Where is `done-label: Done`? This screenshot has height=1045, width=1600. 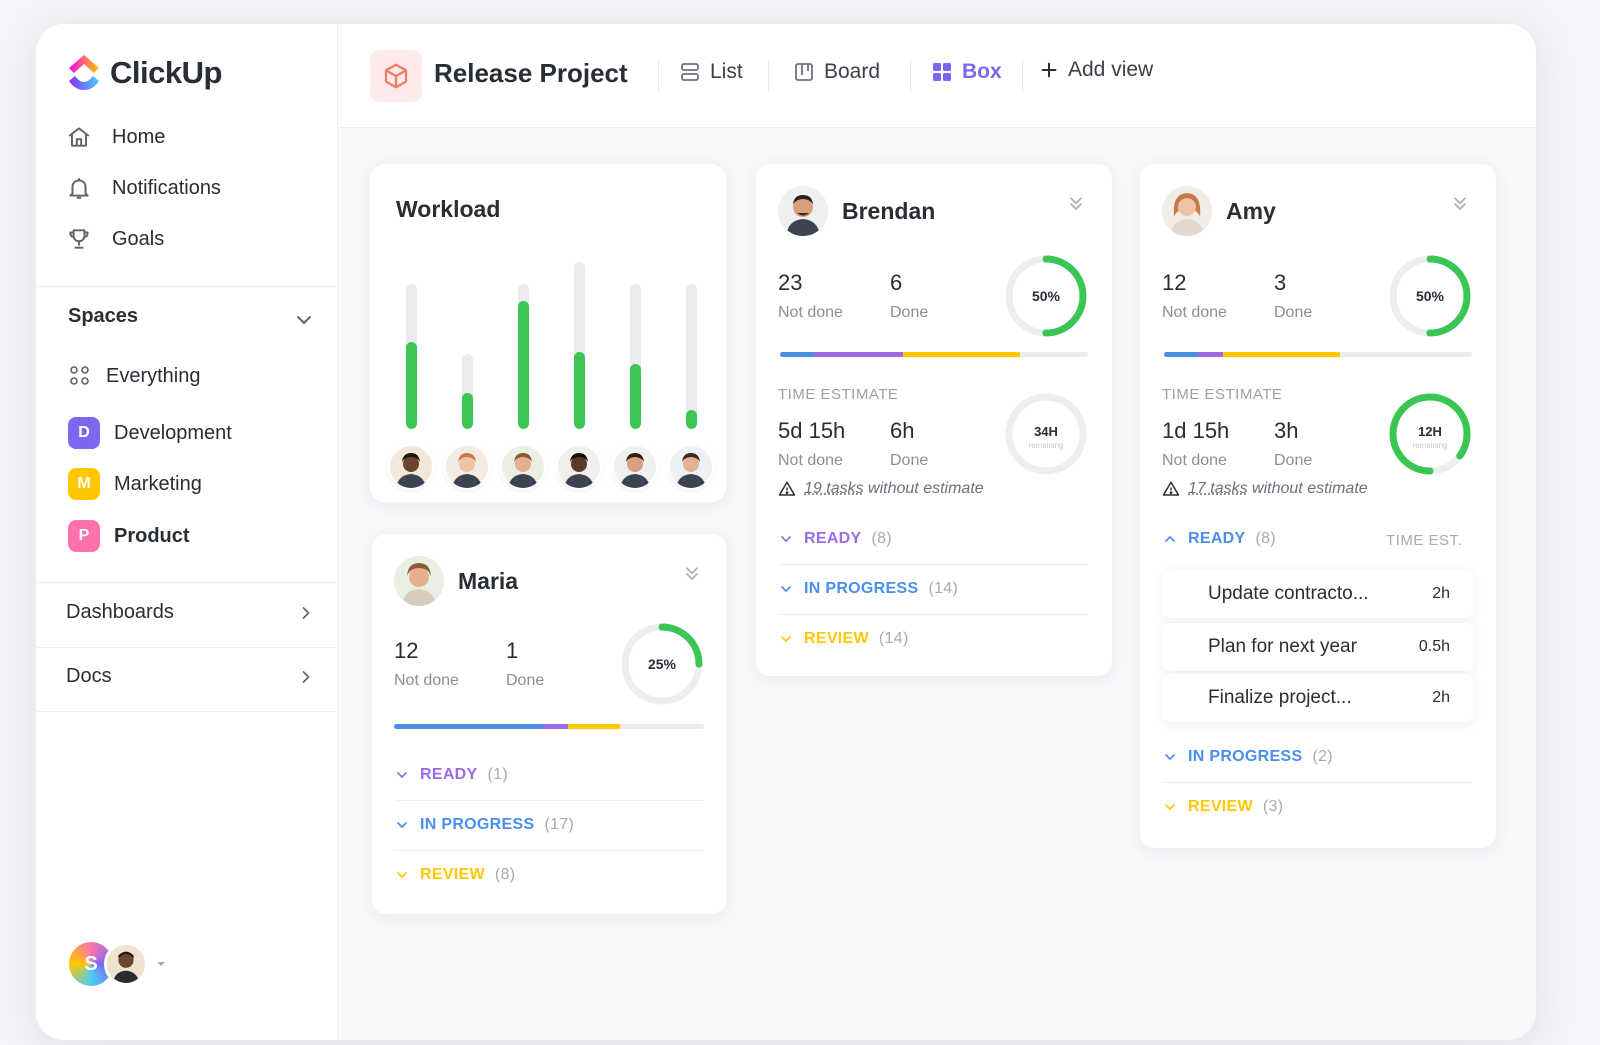 done-label: Done is located at coordinates (1293, 460).